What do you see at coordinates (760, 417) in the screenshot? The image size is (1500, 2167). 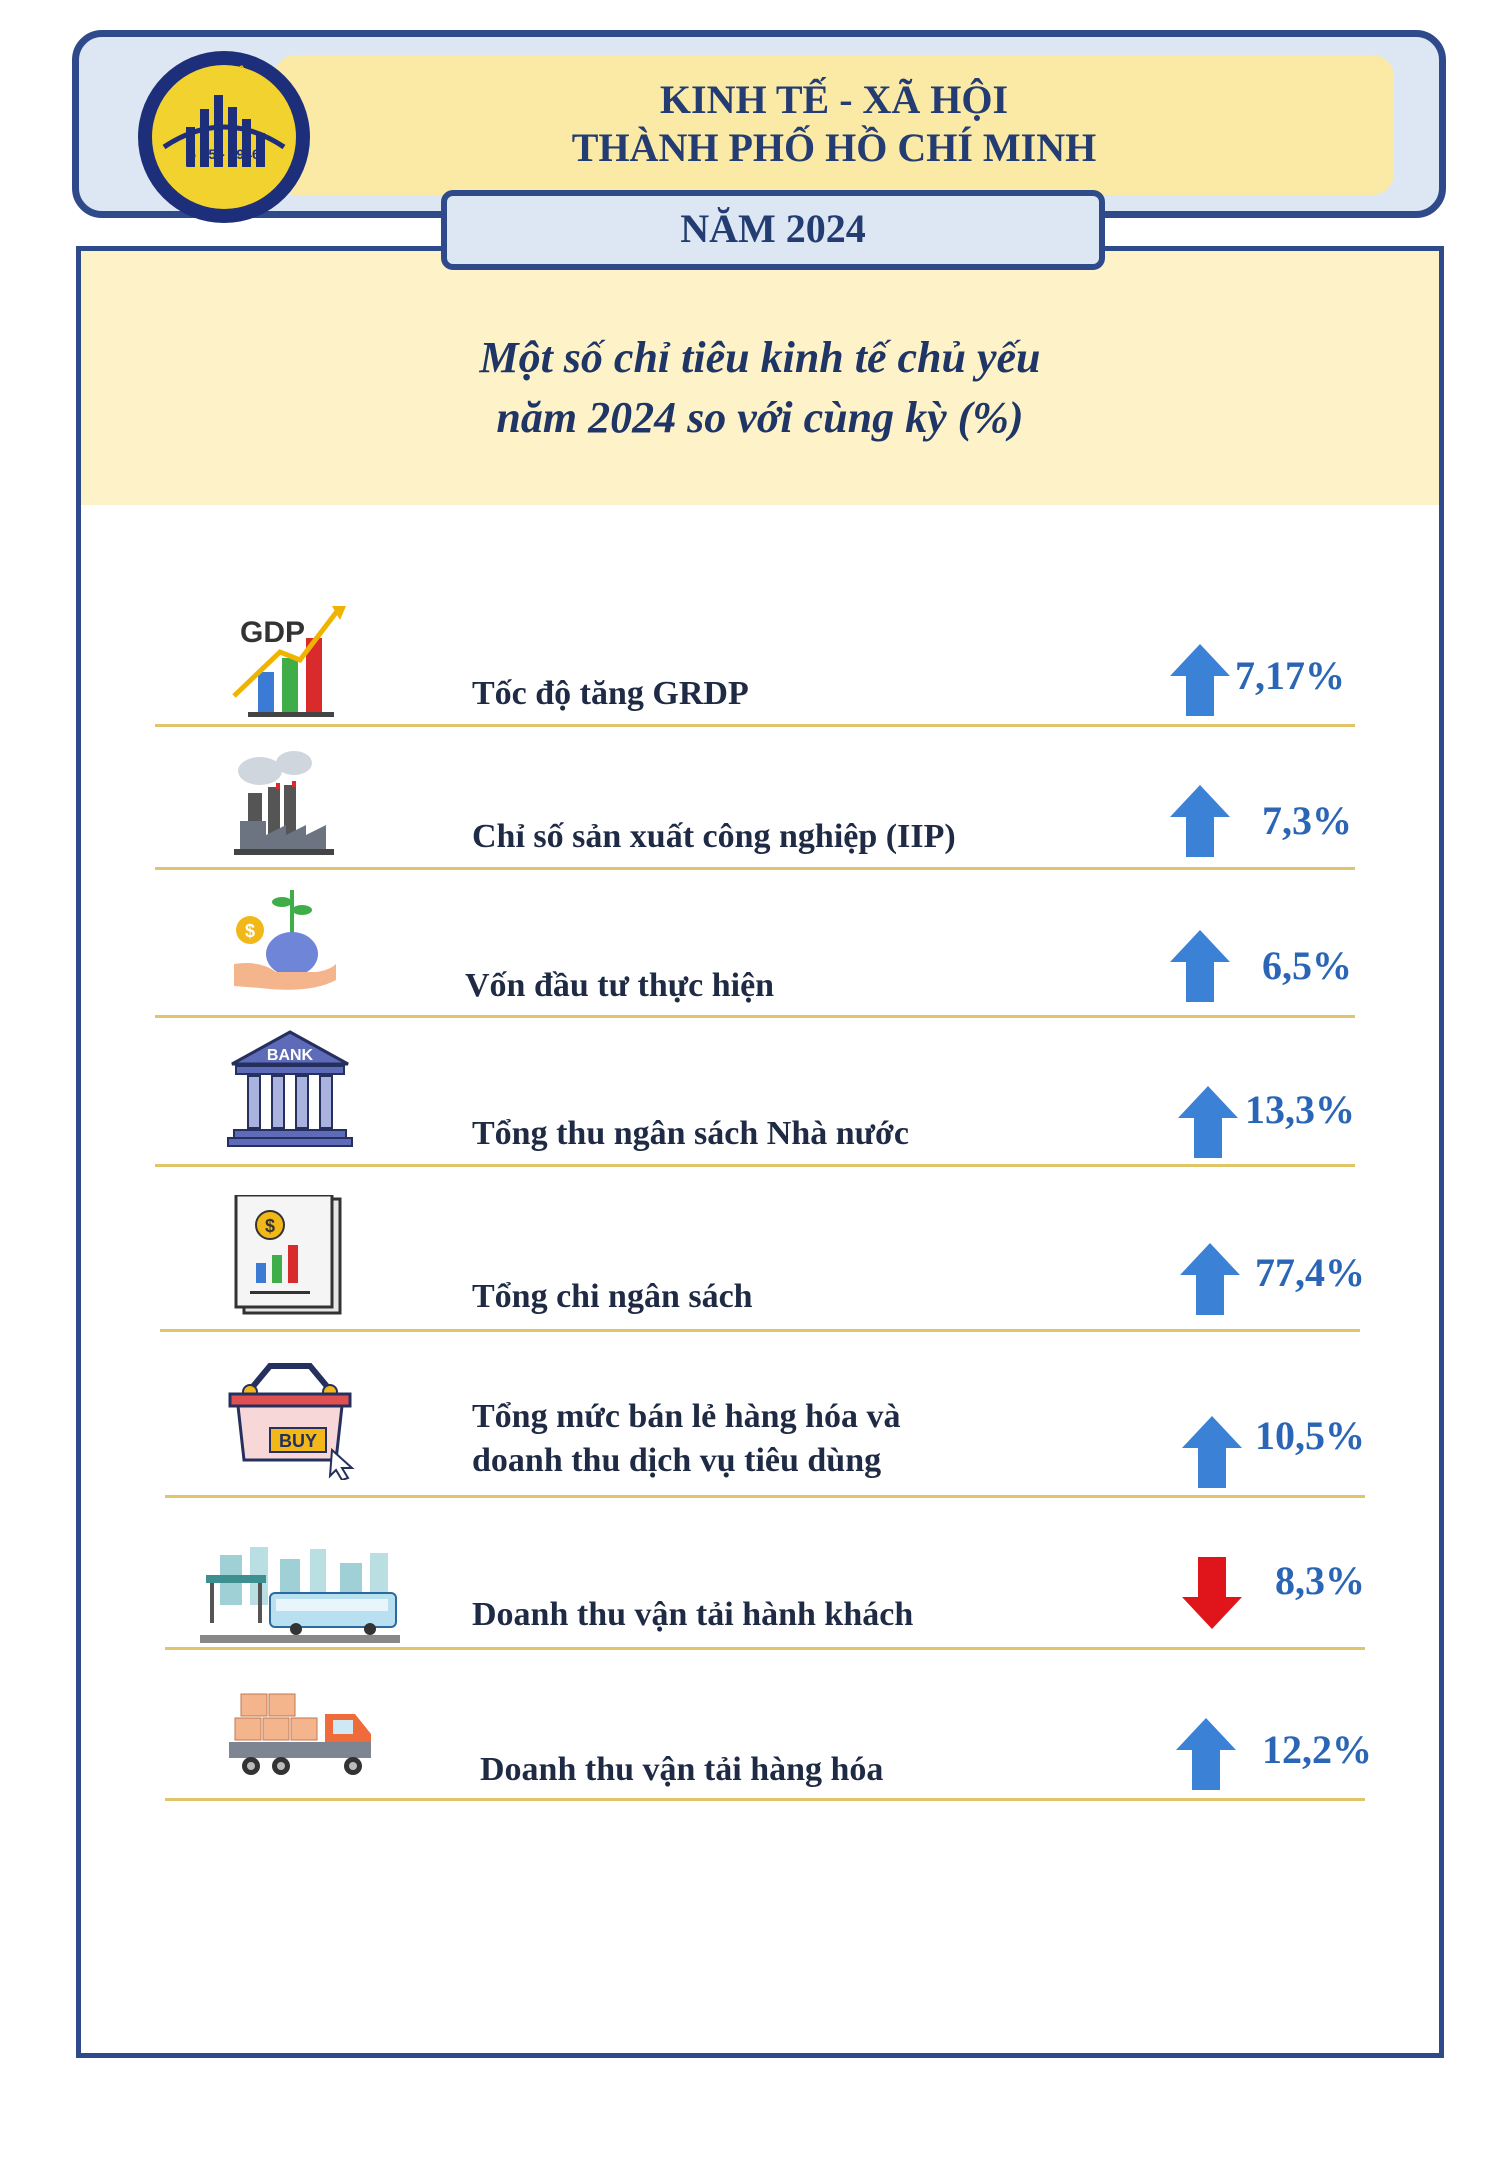 I see `subtitle-line2: năm 2024 so với cùng kỳ (%)` at bounding box center [760, 417].